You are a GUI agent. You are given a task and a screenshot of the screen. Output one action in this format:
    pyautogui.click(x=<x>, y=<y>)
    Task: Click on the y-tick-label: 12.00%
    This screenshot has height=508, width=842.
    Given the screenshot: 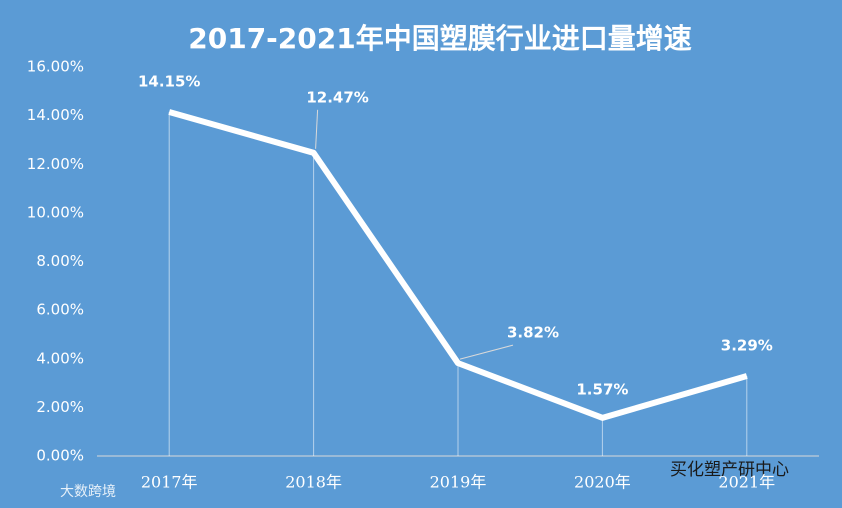 What is the action you would take?
    pyautogui.click(x=55, y=164)
    